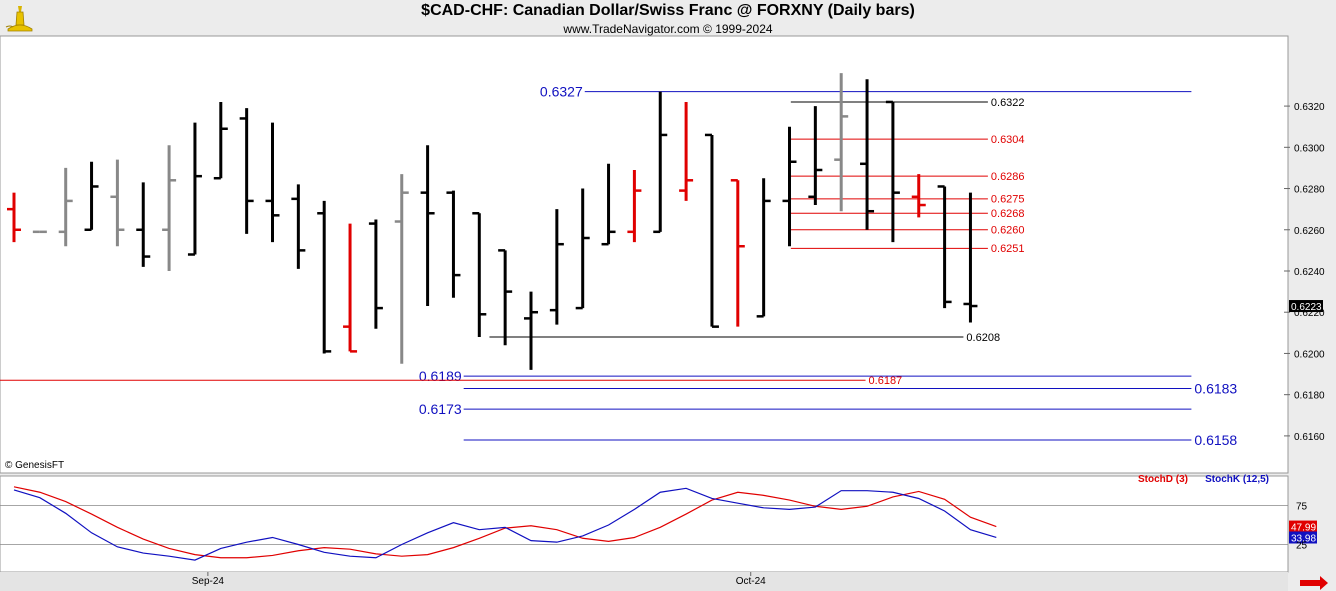 Image resolution: width=1336 pixels, height=591 pixels. What do you see at coordinates (1309, 107) in the screenshot?
I see `price-axis-label: 0.6320` at bounding box center [1309, 107].